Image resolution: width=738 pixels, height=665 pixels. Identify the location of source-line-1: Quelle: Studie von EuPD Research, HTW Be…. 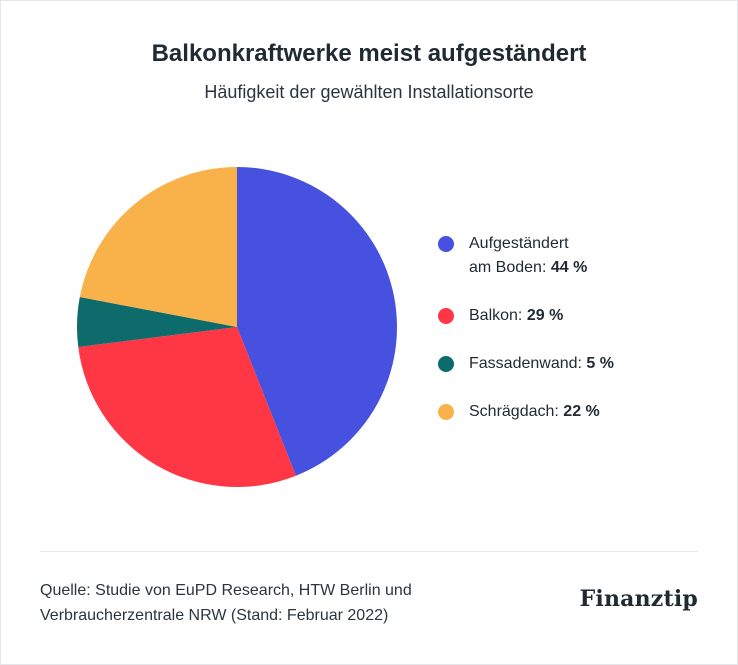
(226, 590).